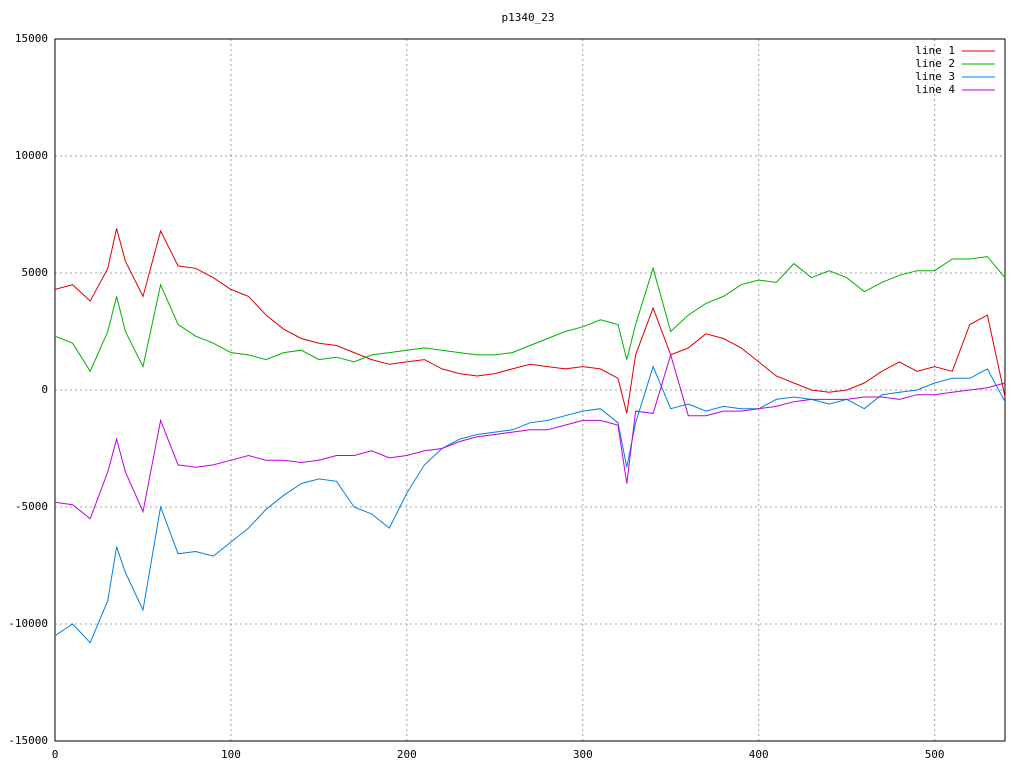 Image resolution: width=1024 pixels, height=768 pixels. What do you see at coordinates (28, 623) in the screenshot?
I see `y-tick-label: -10000` at bounding box center [28, 623].